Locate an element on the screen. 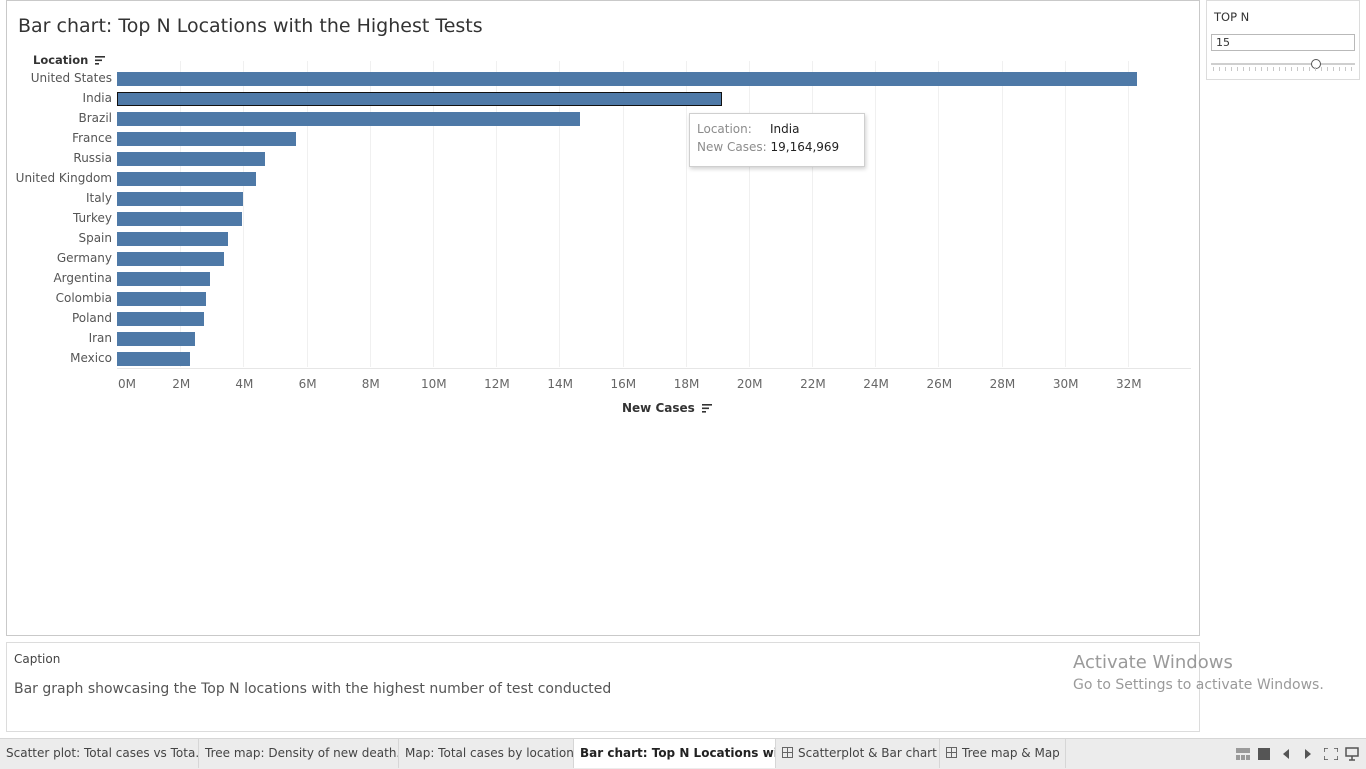 The image size is (1366, 769). bar-mexico is located at coordinates (153, 359).